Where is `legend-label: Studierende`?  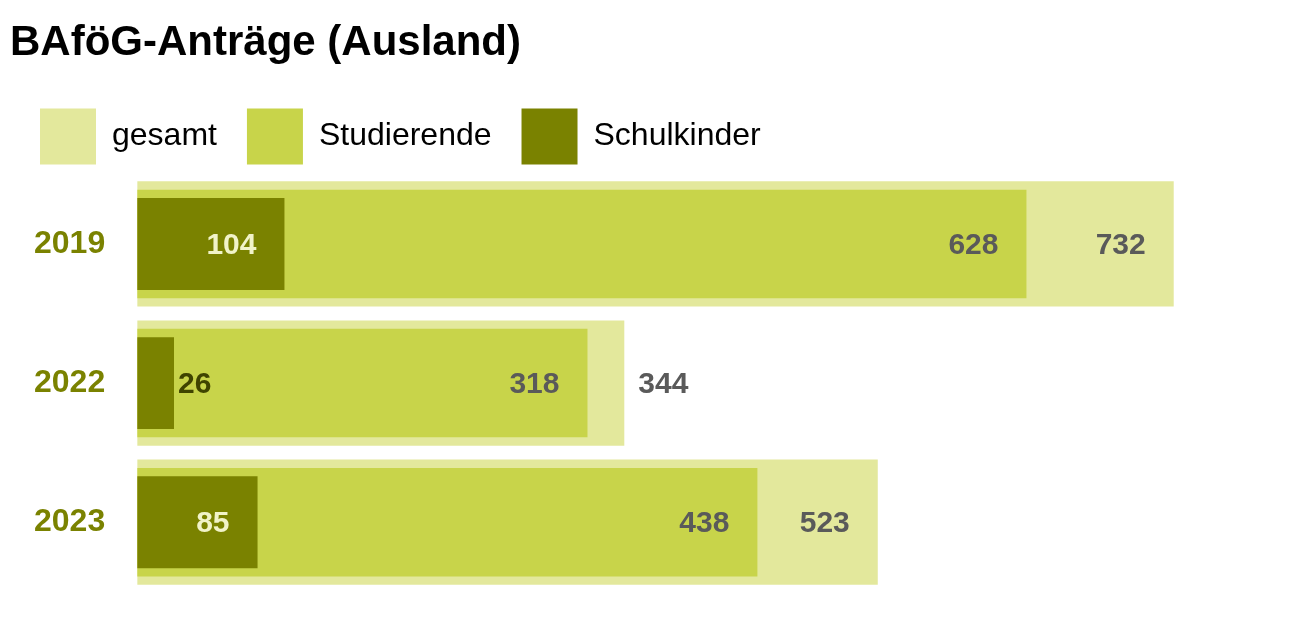
legend-label: Studierende is located at coordinates (405, 134).